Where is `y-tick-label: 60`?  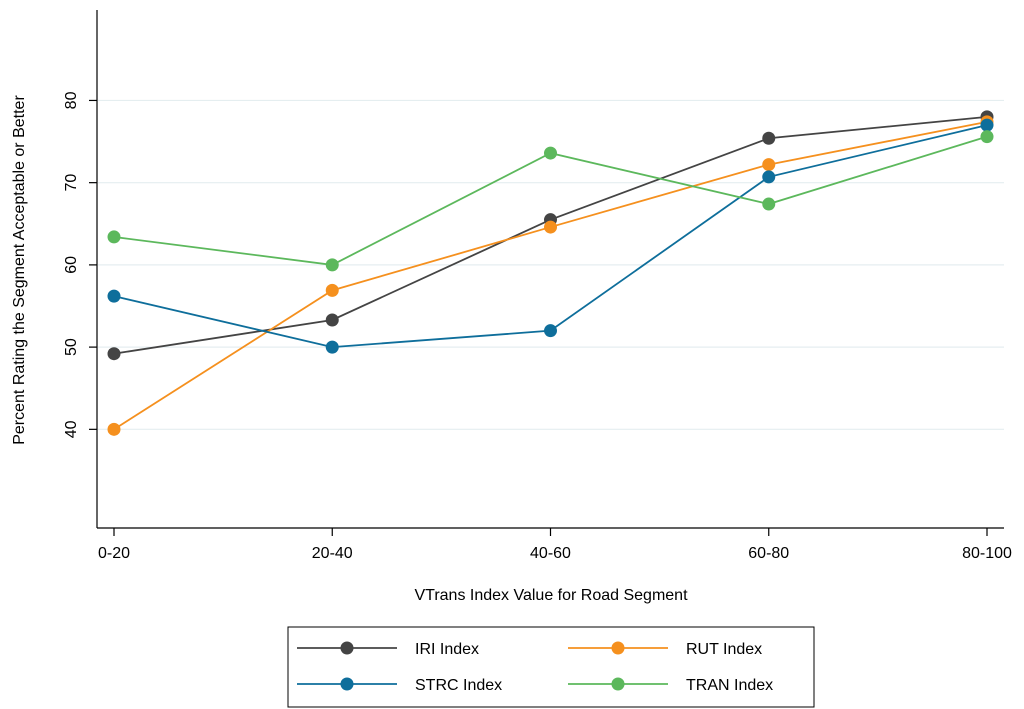
y-tick-label: 60 is located at coordinates (71, 265).